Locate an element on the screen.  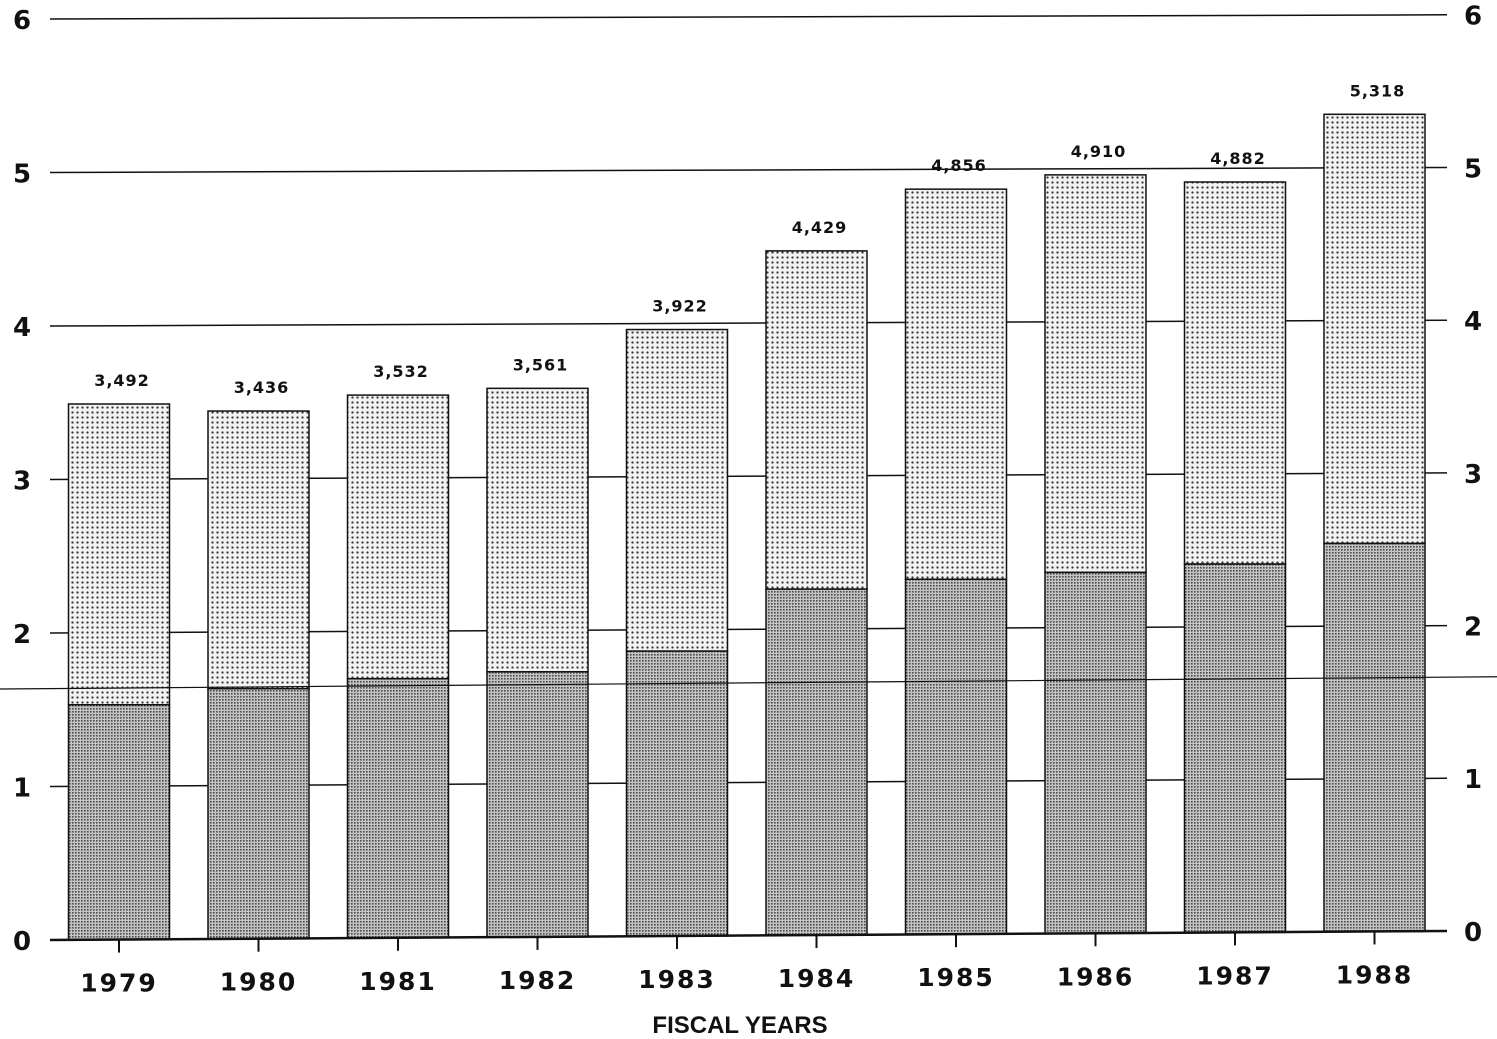
bar-upper-1982 is located at coordinates (537, 530).